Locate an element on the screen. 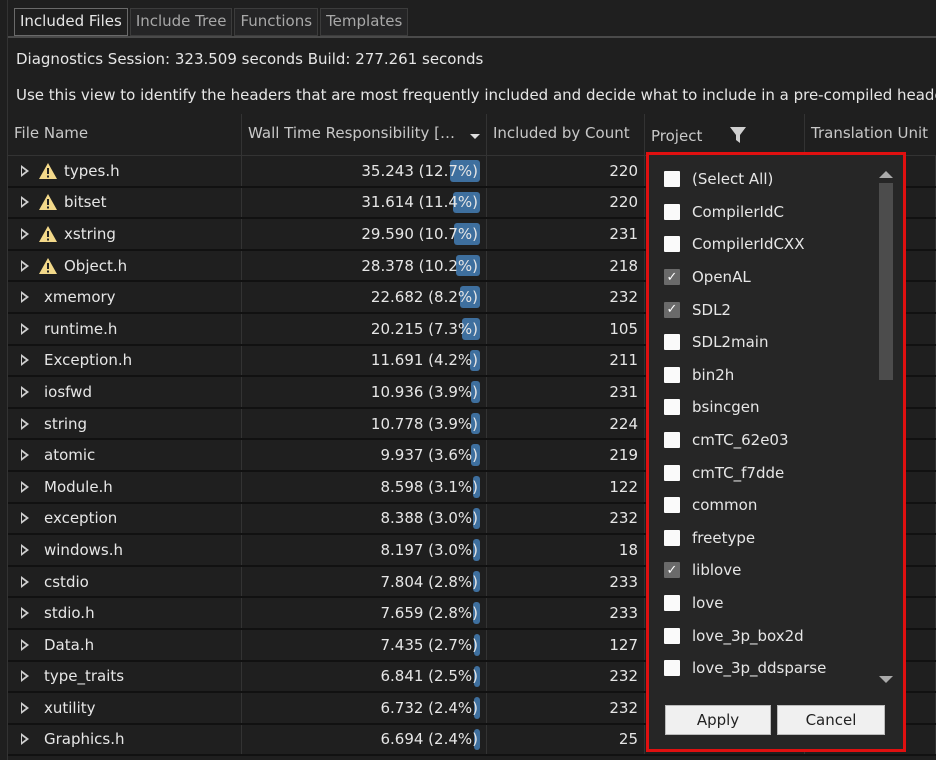 This screenshot has width=936, height=760. apply-button: Apply is located at coordinates (718, 720).